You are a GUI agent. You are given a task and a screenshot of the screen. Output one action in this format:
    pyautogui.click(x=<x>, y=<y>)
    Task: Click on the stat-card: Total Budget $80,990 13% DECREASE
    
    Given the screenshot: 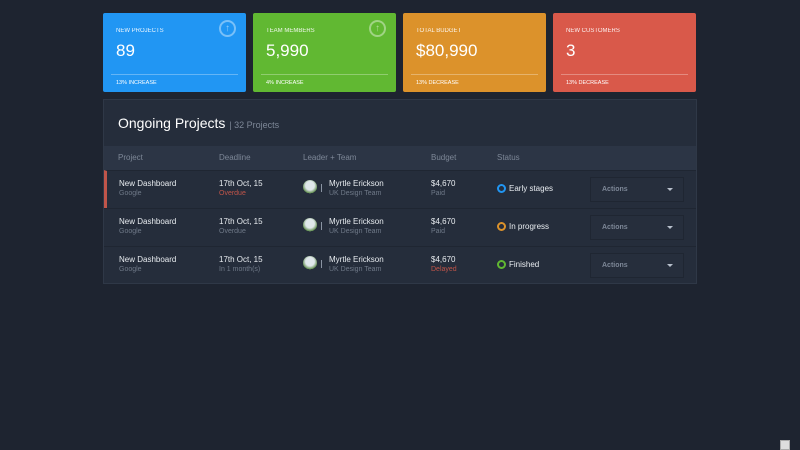 What is the action you would take?
    pyautogui.click(x=474, y=52)
    